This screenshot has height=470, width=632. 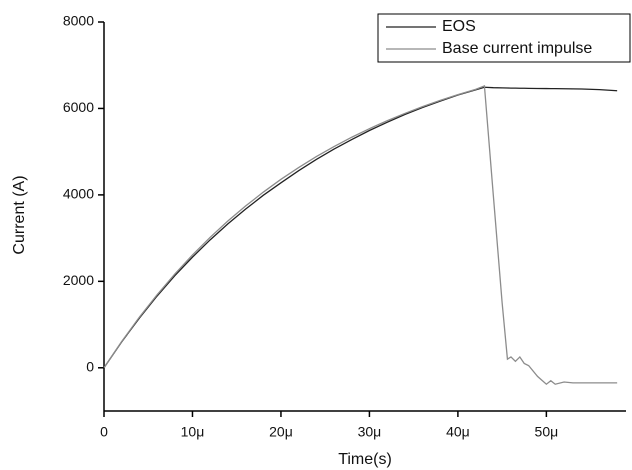 I want to click on x-tick-label: 40μ, so click(x=458, y=432).